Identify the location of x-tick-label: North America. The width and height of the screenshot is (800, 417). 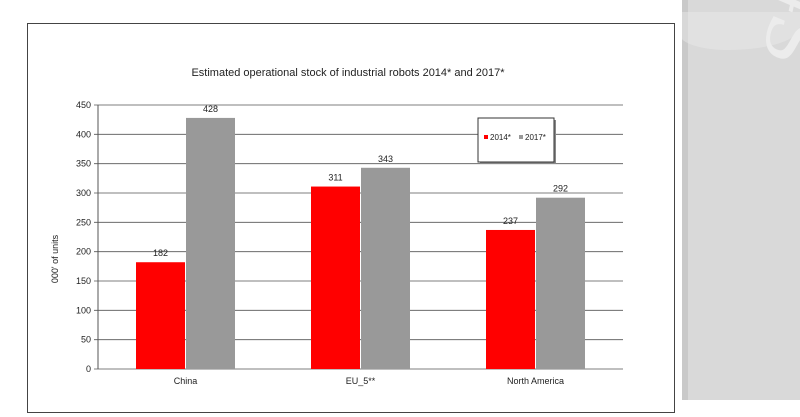
(535, 381).